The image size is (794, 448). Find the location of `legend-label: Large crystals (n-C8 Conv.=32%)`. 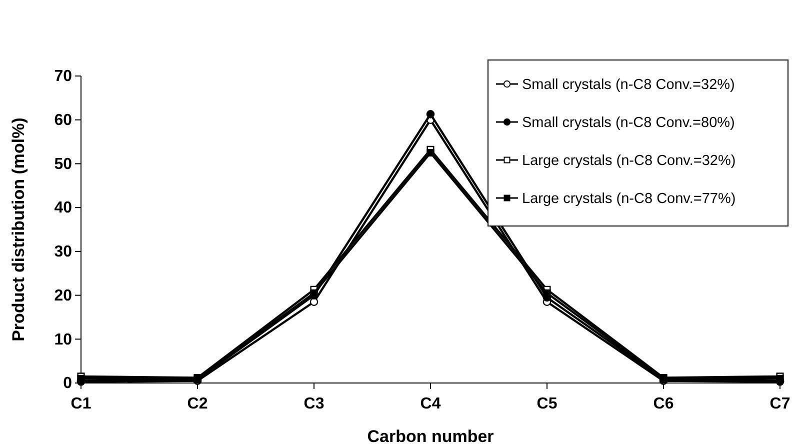

legend-label: Large crystals (n-C8 Conv.=32%) is located at coordinates (629, 161).